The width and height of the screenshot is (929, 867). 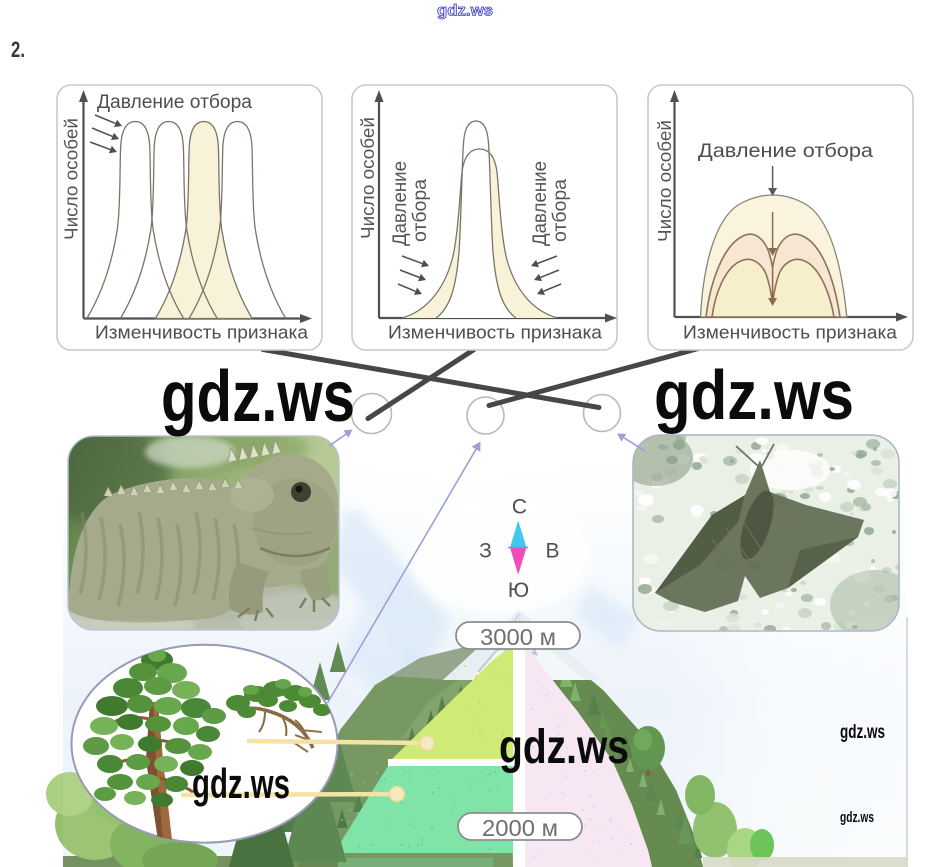 What do you see at coordinates (518, 637) in the screenshot?
I see `svg-text: 3000 м` at bounding box center [518, 637].